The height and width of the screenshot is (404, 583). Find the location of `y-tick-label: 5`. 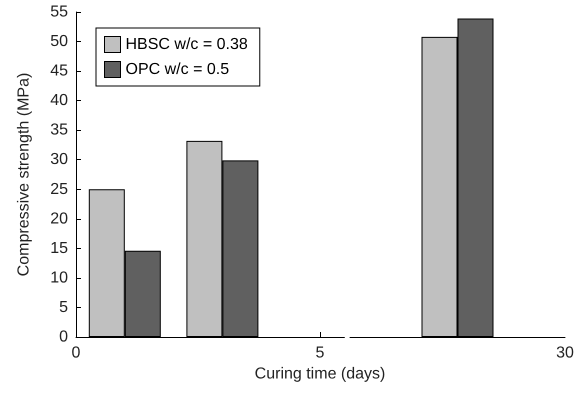

y-tick-label: 5 is located at coordinates (63, 307).